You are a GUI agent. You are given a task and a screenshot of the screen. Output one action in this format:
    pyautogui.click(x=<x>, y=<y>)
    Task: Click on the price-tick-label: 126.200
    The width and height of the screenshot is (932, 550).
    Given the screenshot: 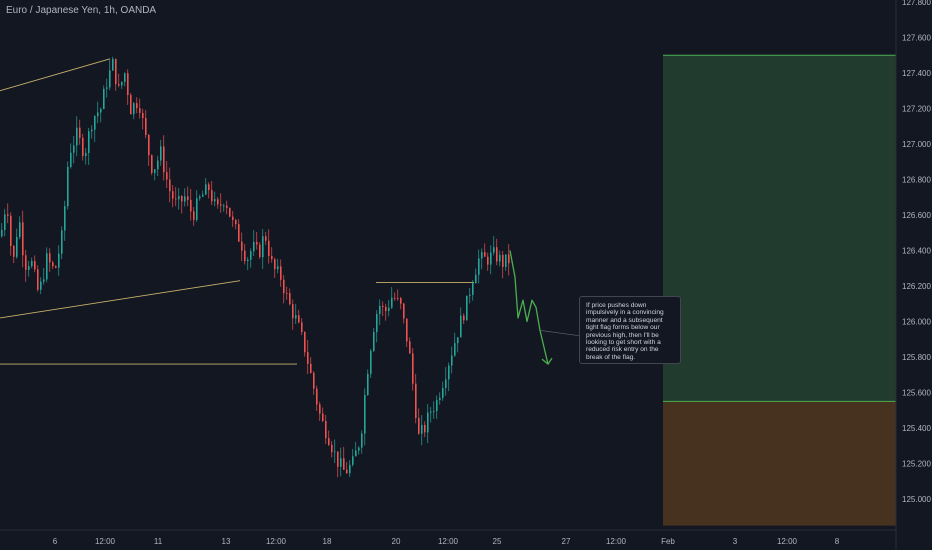 What is the action you would take?
    pyautogui.click(x=916, y=286)
    